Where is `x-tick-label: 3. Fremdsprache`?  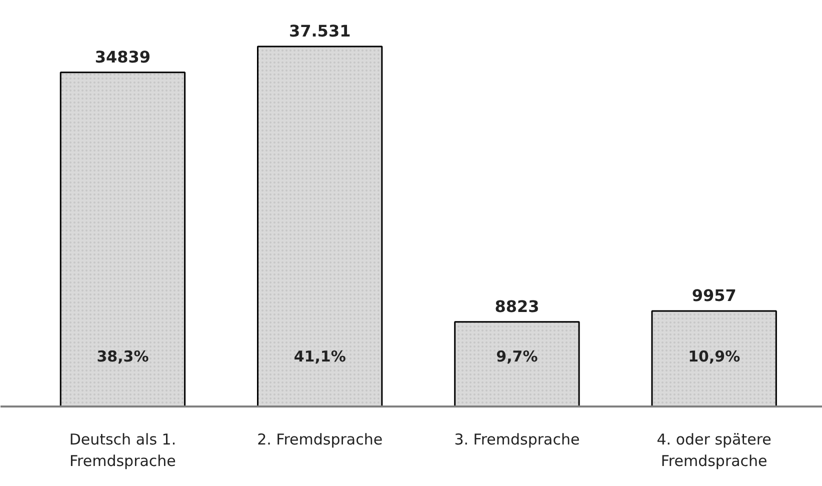
x-tick-label: 3. Fremdsprache is located at coordinates (517, 439).